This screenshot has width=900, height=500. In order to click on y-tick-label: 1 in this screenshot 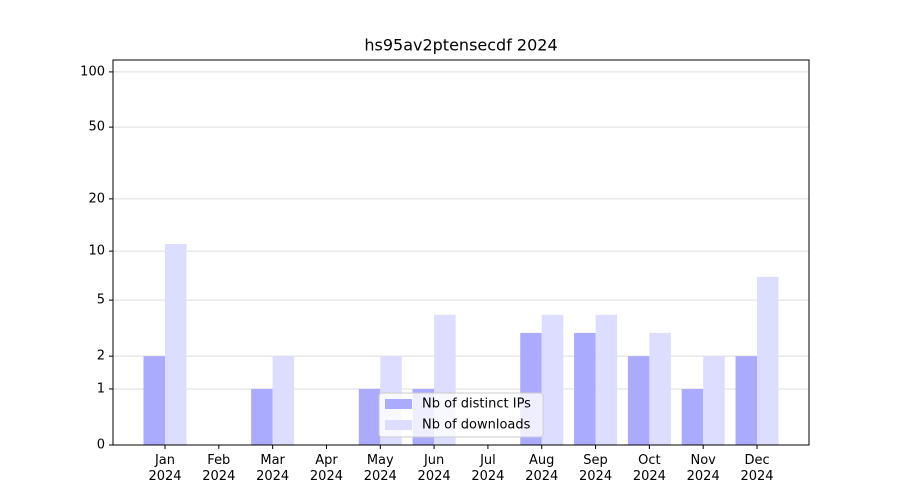, I will do `click(101, 388)`.